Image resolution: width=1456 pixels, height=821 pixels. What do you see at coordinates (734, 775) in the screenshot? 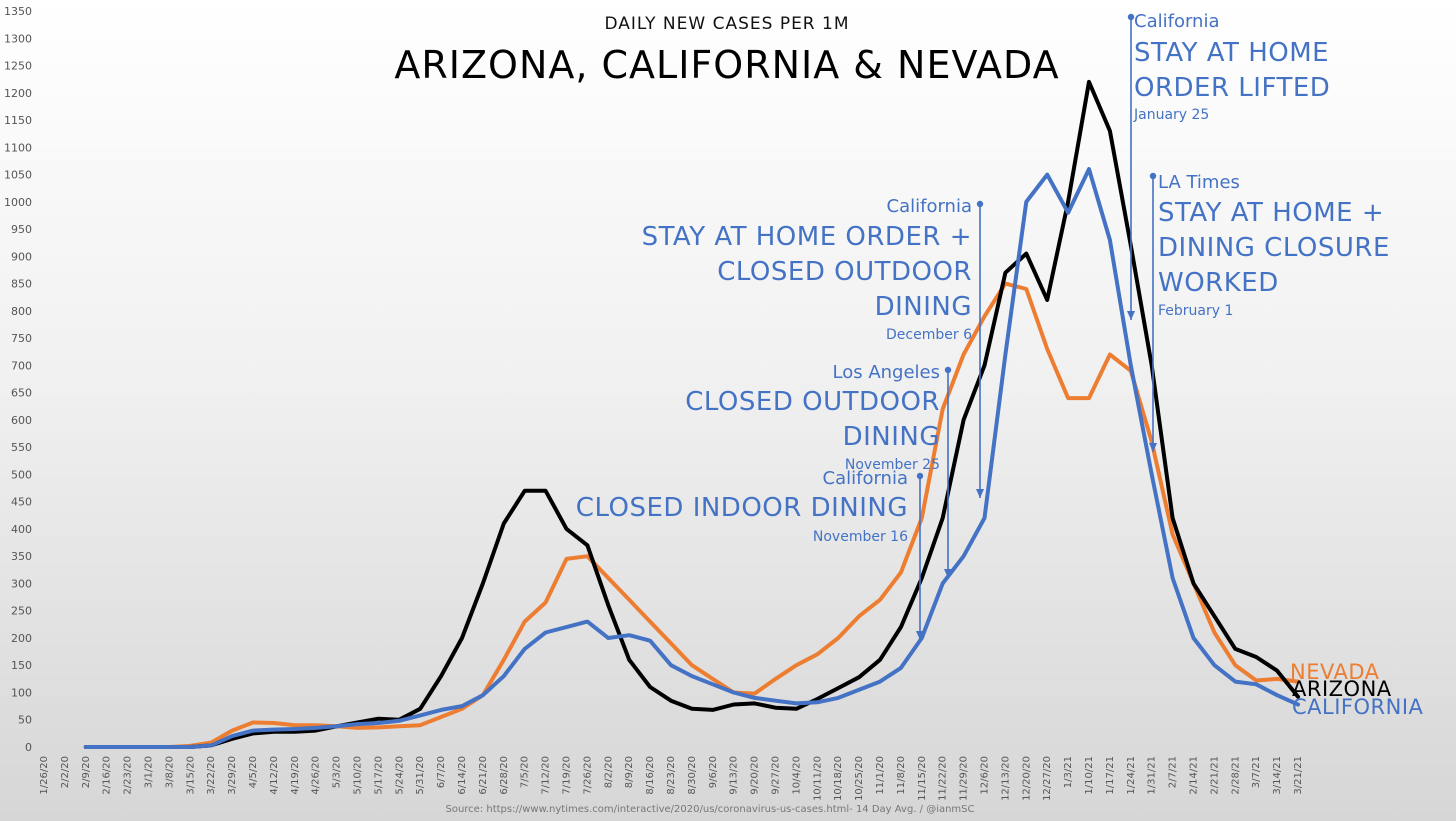
I see `x-tick-label: 9/13/20` at bounding box center [734, 775].